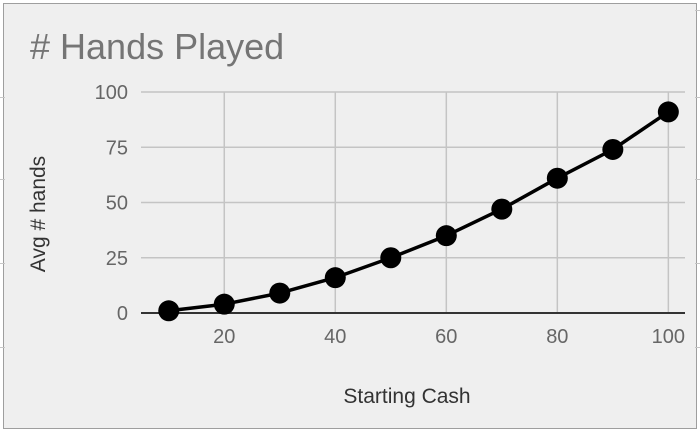 This screenshot has width=700, height=432. I want to click on y-tick-label: 0, so click(122, 314).